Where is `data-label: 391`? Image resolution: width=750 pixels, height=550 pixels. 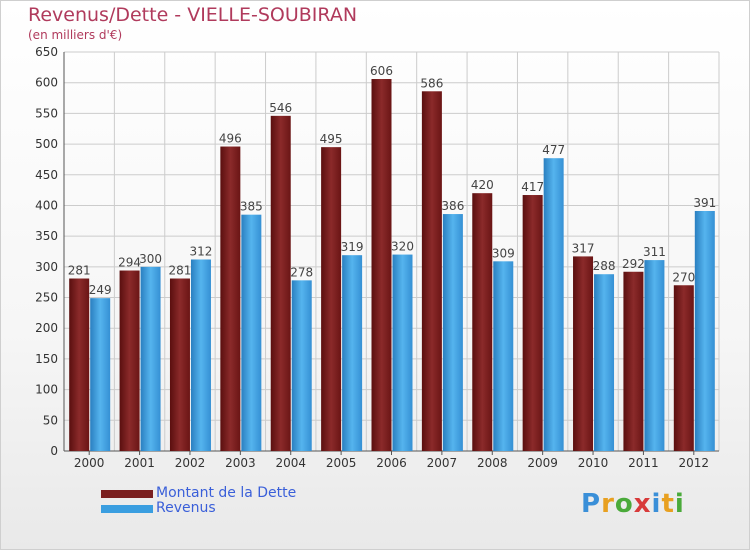 data-label: 391 is located at coordinates (704, 203).